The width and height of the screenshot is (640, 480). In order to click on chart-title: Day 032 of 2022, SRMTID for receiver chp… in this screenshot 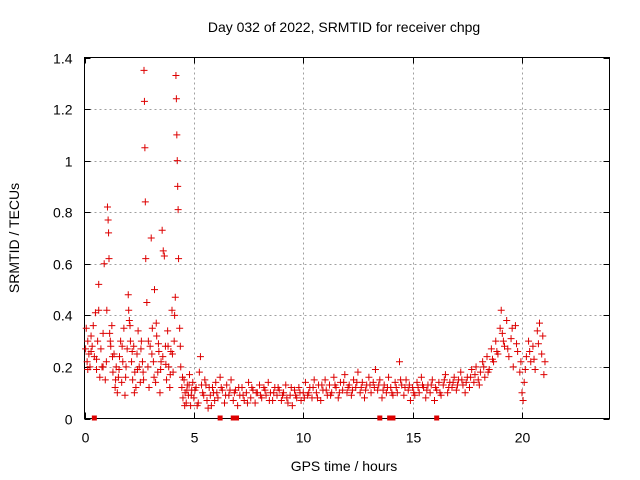, I will do `click(344, 27)`.